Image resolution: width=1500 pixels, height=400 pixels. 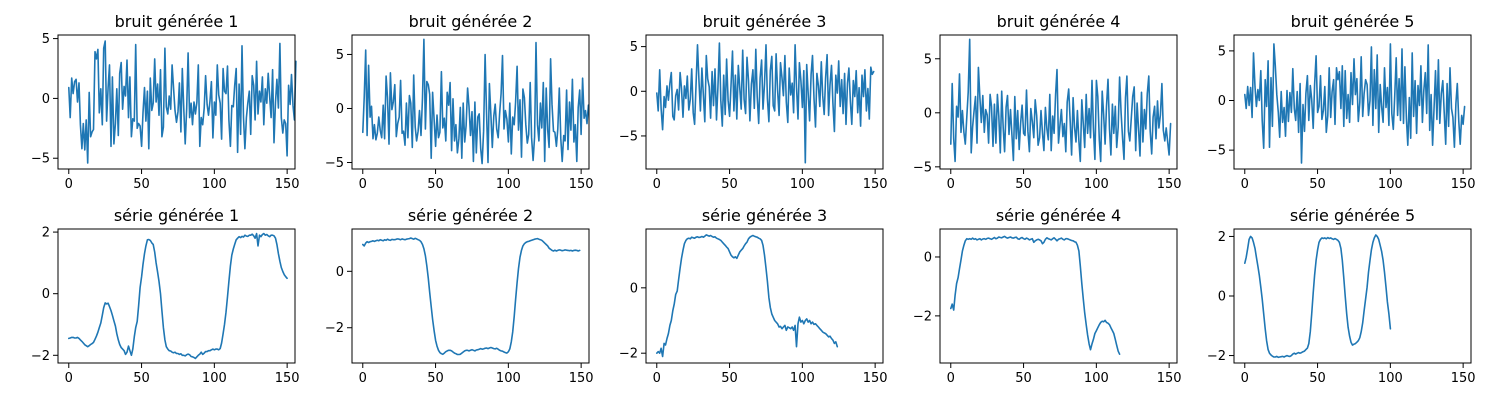 I want to click on subplot-2: bruit générée 2 0 50 100 150 −5 0 5, so click(x=459, y=102).